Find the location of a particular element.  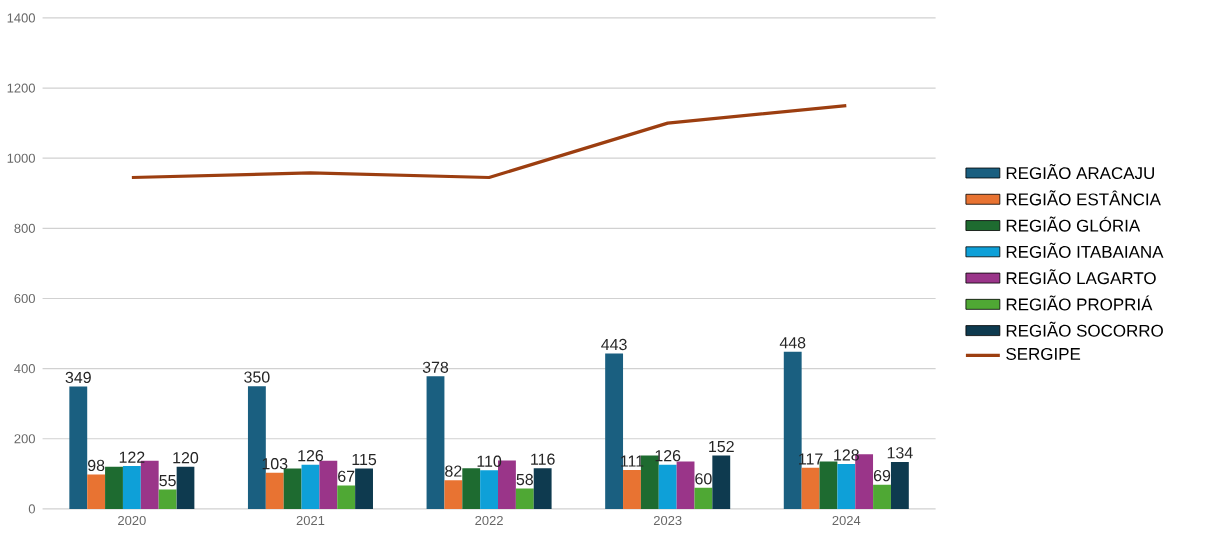

data-label: 82 is located at coordinates (453, 471).